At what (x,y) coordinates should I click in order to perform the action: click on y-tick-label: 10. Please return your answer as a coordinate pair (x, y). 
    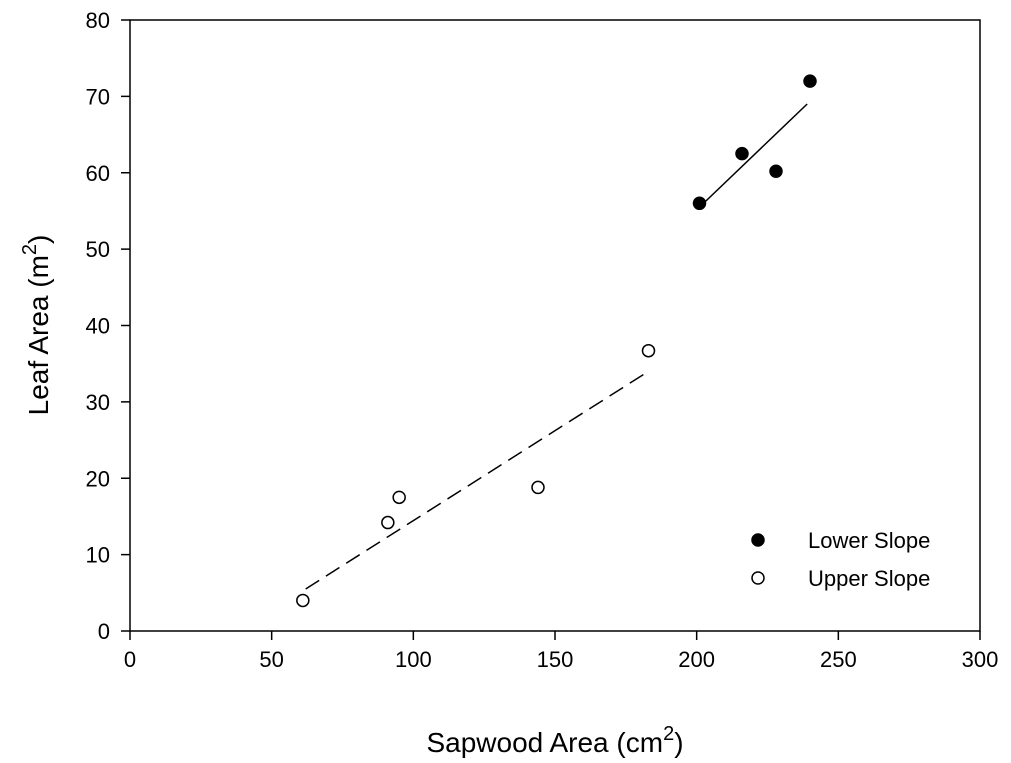
    Looking at the image, I should click on (98, 555).